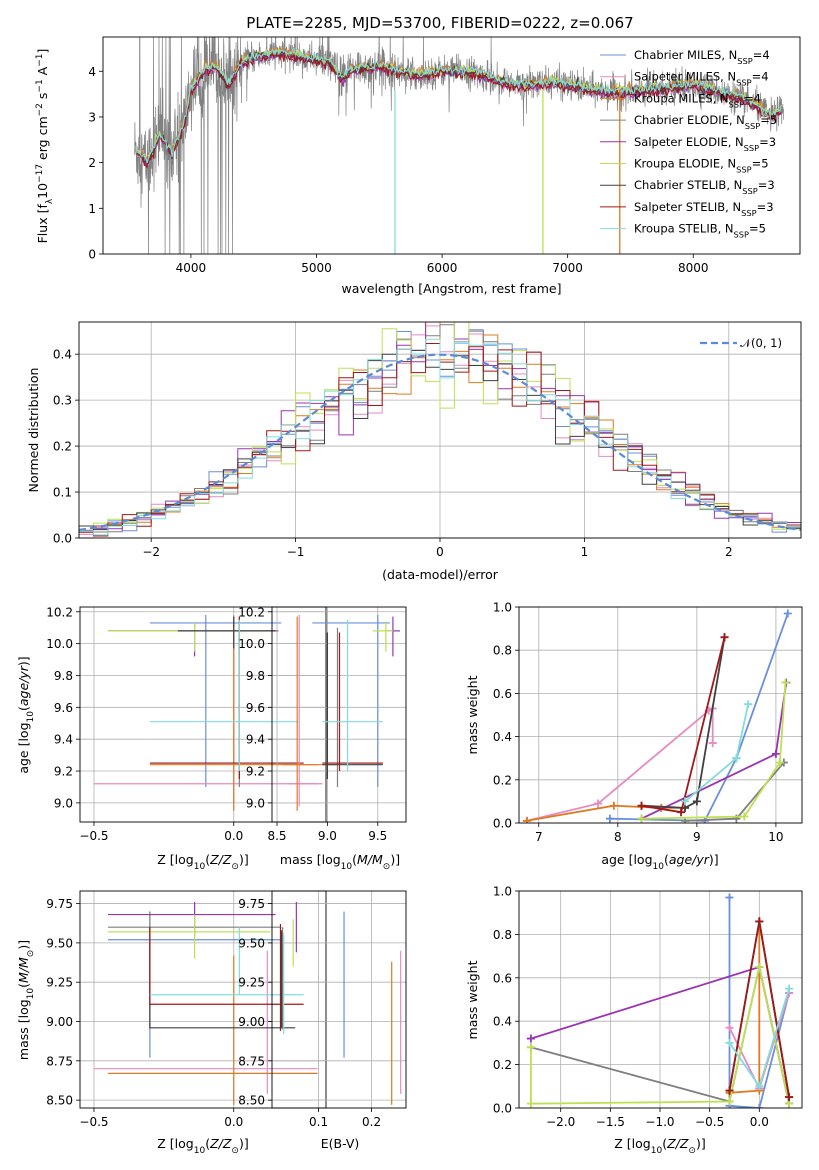  Describe the element at coordinates (560, 1122) in the screenshot. I see `x-tick-label: −2.0` at that location.